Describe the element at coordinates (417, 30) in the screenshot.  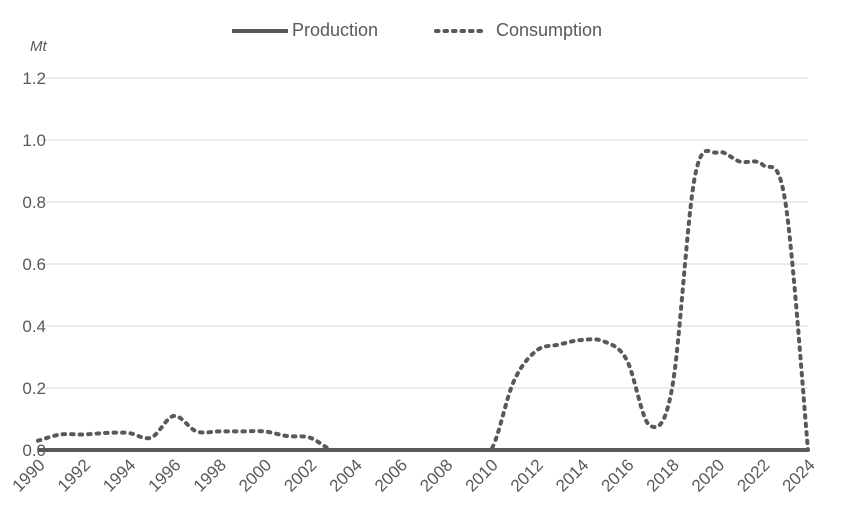
I see `legend: Production Consumption` at that location.